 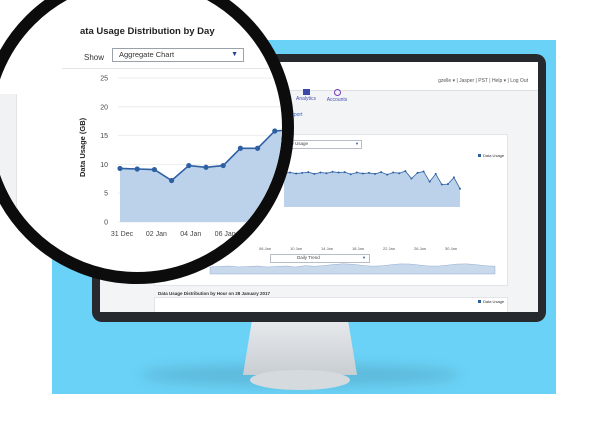 I want to click on screen-x-tick-label: 18 Jan, so click(x=358, y=248).